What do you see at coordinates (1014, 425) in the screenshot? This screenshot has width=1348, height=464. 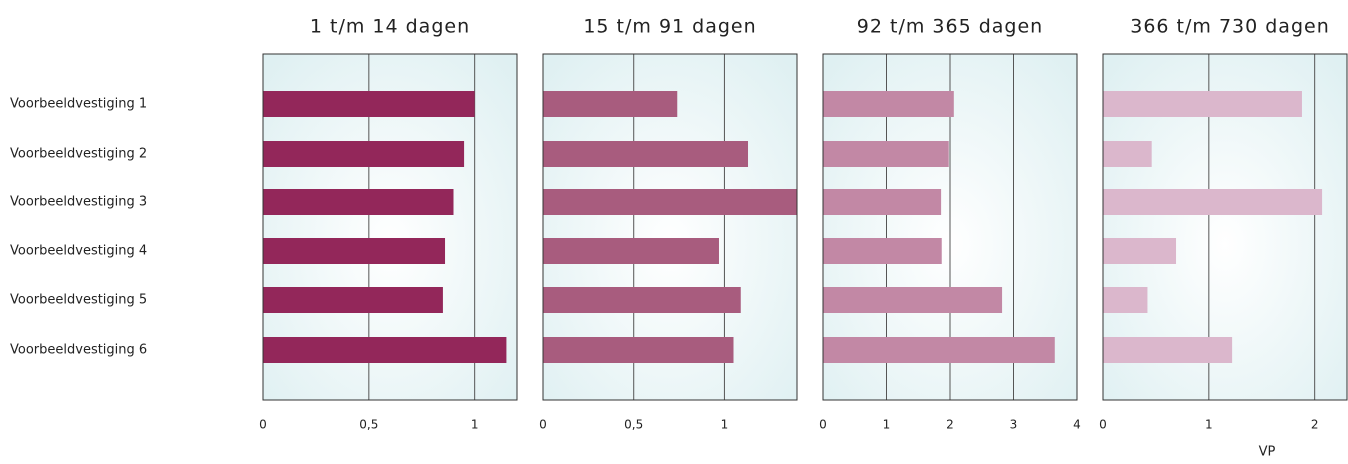 I see `x-tick-label: 3` at bounding box center [1014, 425].